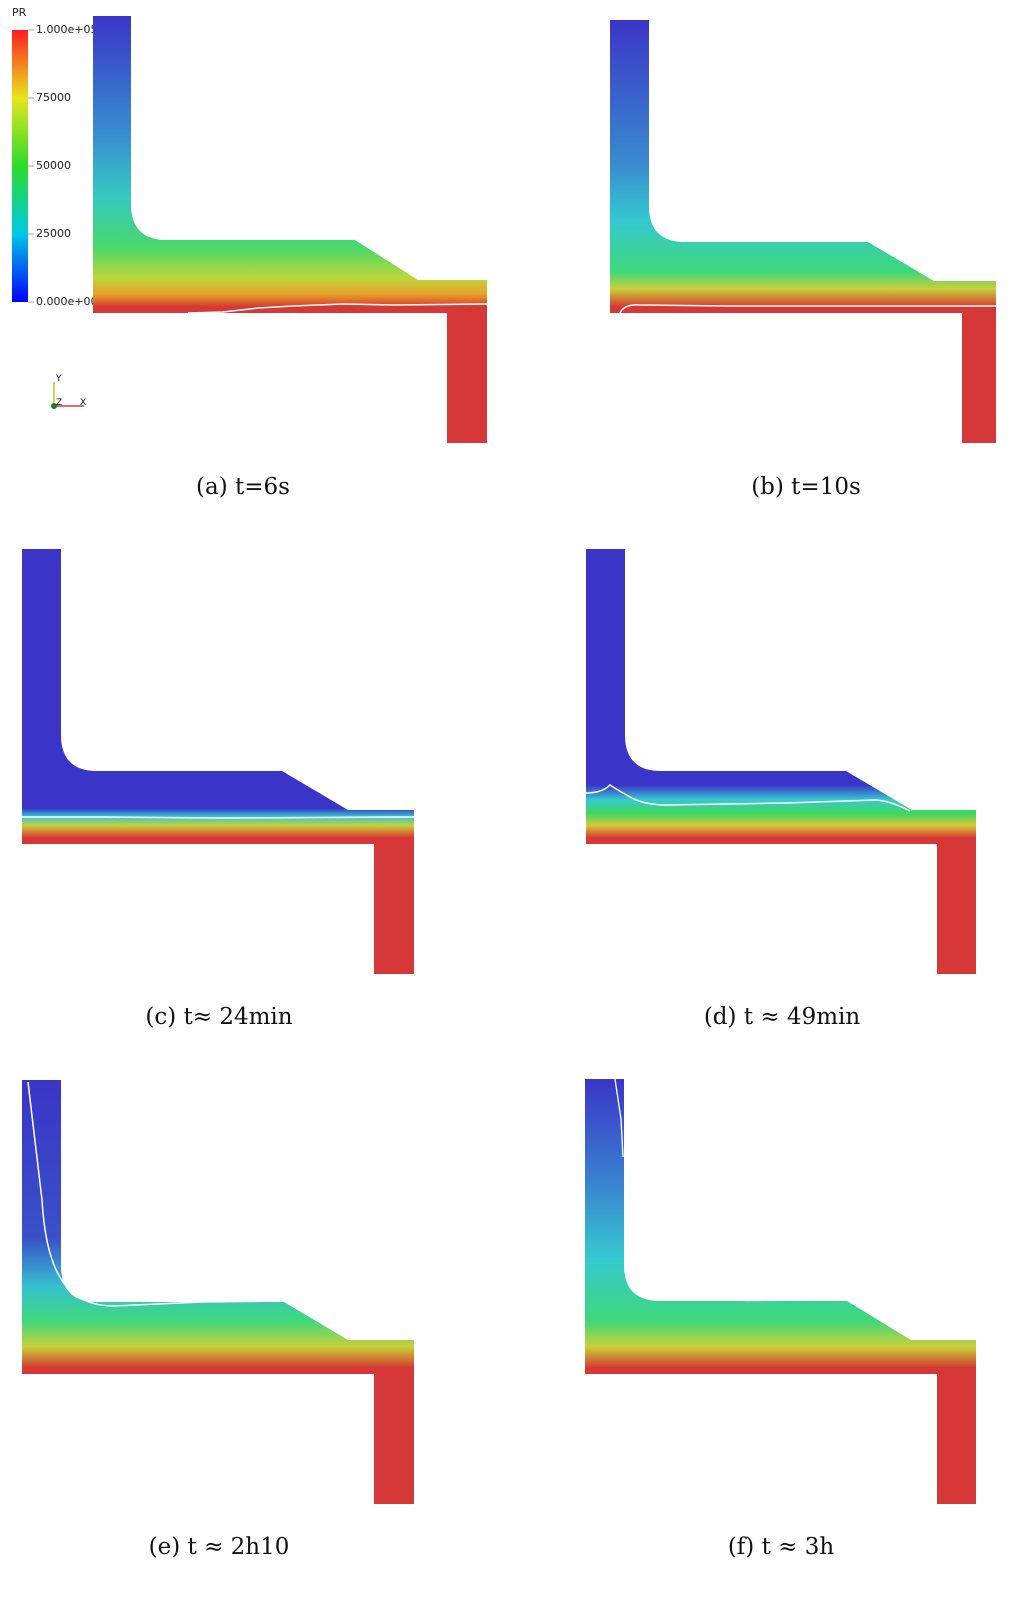 The width and height of the screenshot is (1016, 1600). I want to click on panel-d, so click(780, 762).